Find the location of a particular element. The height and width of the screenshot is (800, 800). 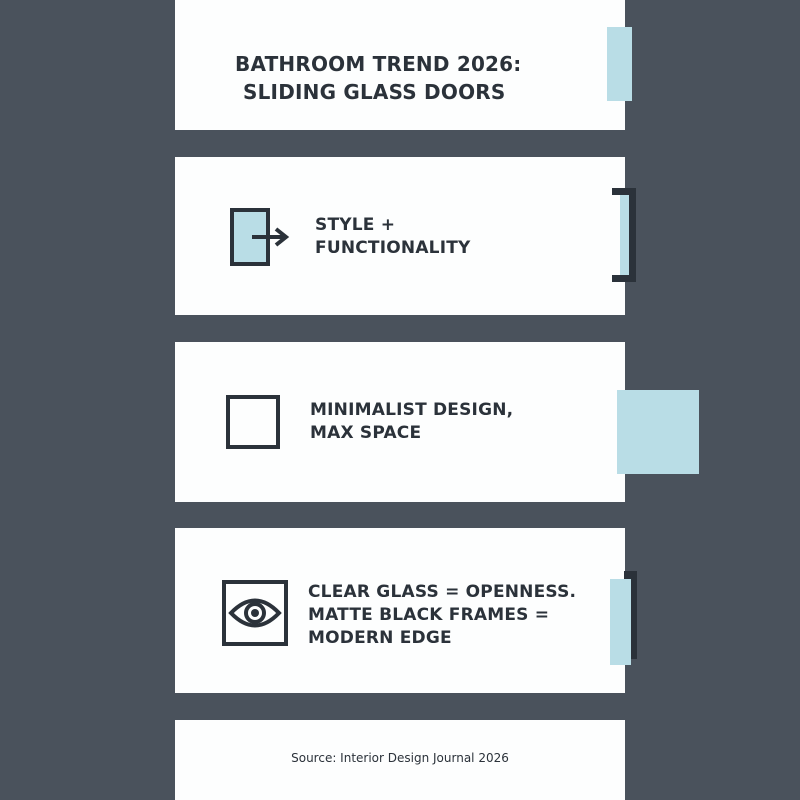

feature-card-1: STYLE + FUNCTIONALITY is located at coordinates (400, 236).